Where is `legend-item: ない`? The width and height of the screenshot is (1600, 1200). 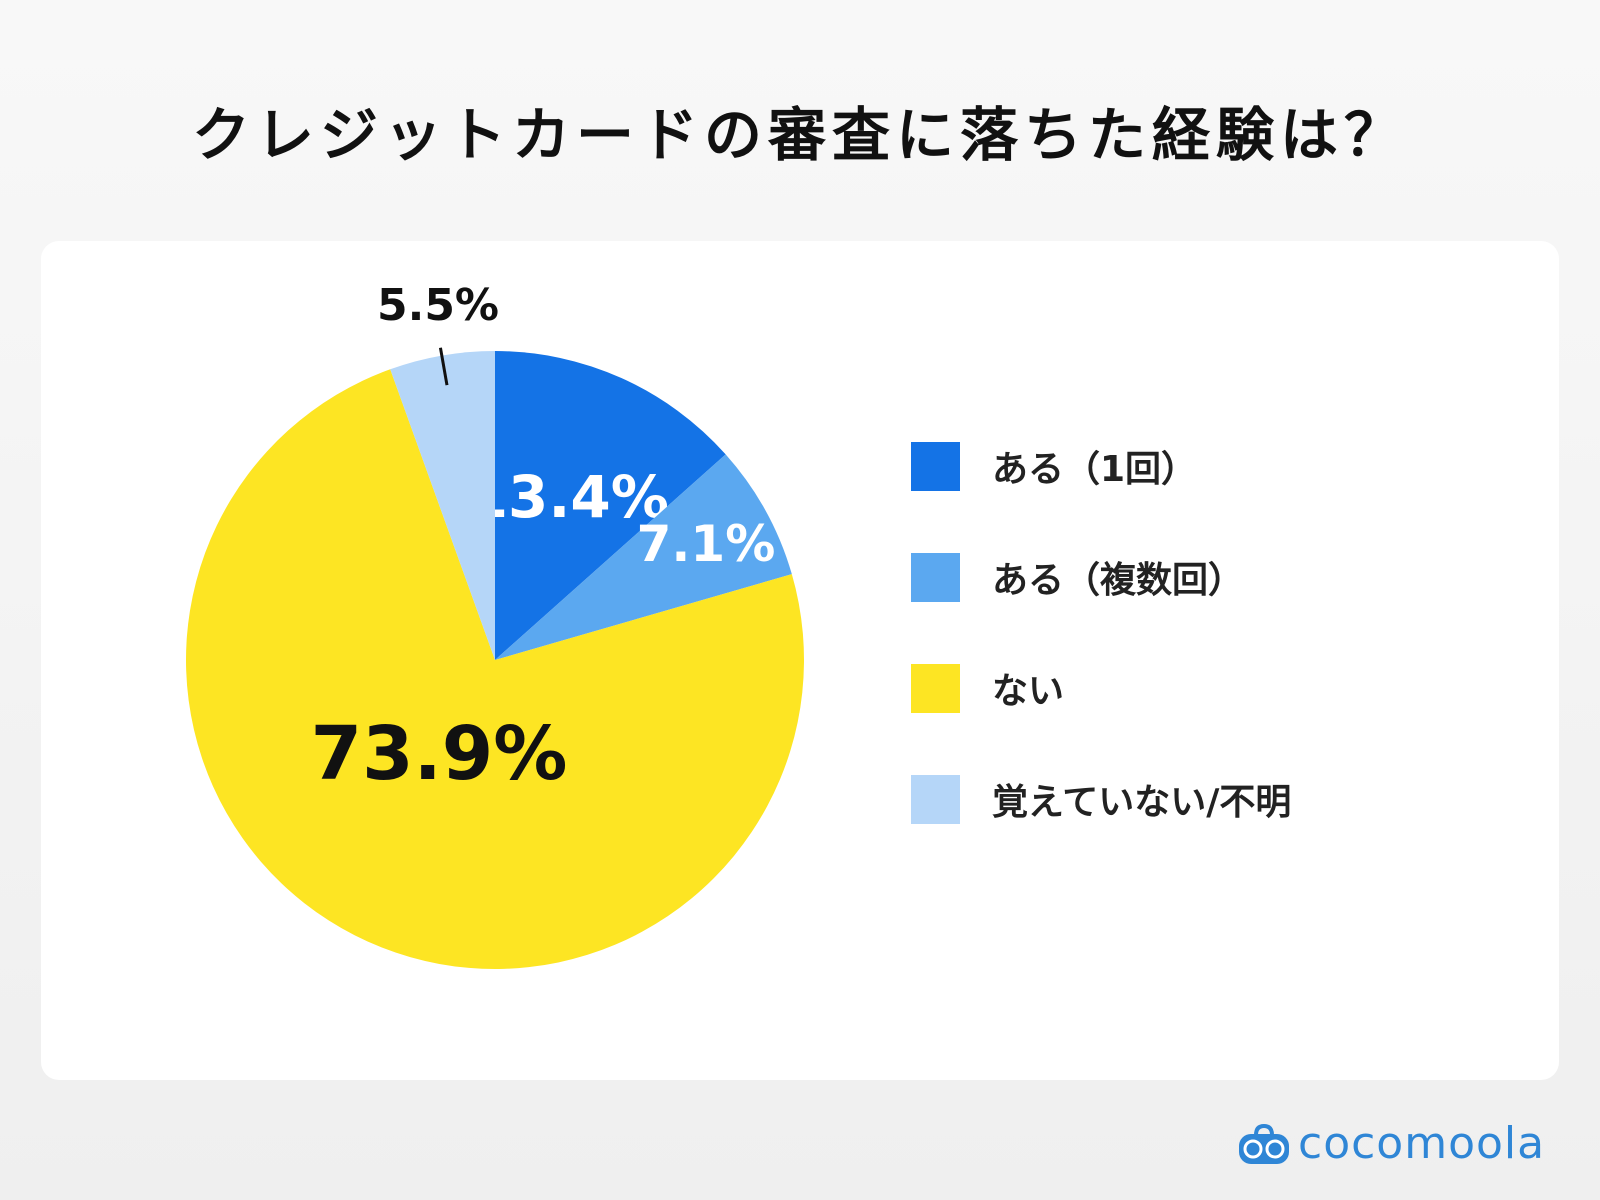 legend-item: ない is located at coordinates (987, 688).